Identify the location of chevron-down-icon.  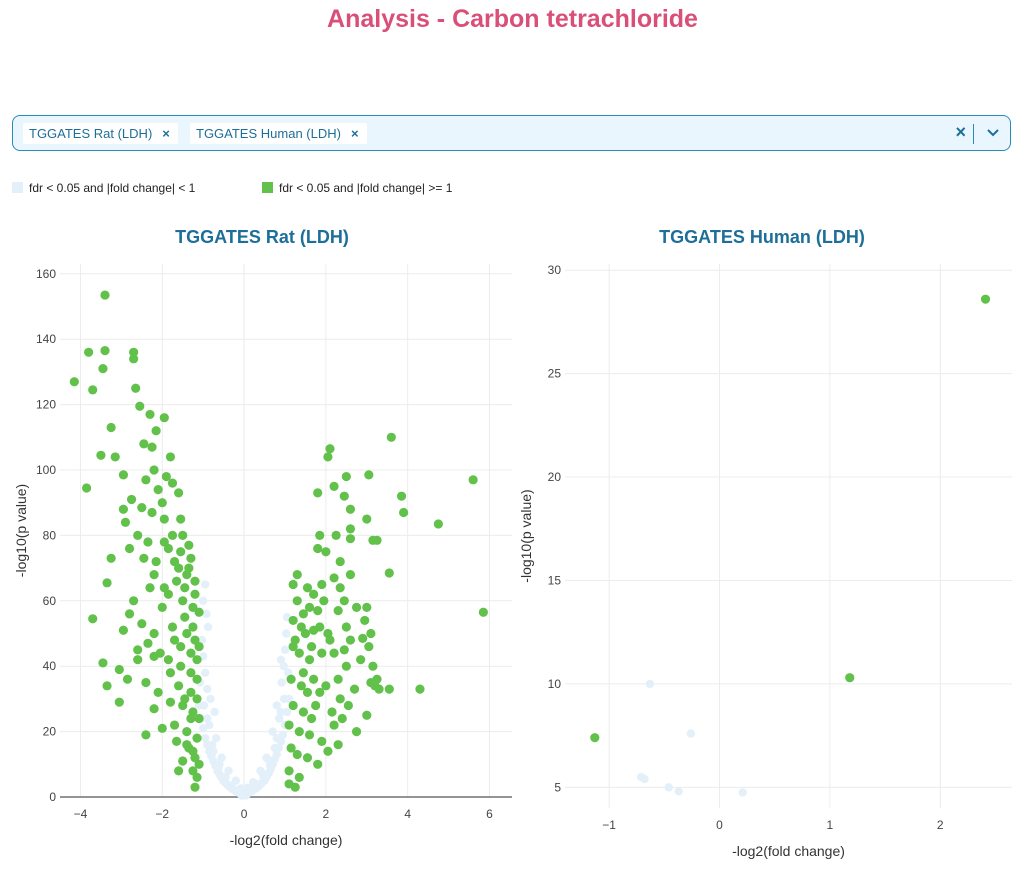
(993, 133).